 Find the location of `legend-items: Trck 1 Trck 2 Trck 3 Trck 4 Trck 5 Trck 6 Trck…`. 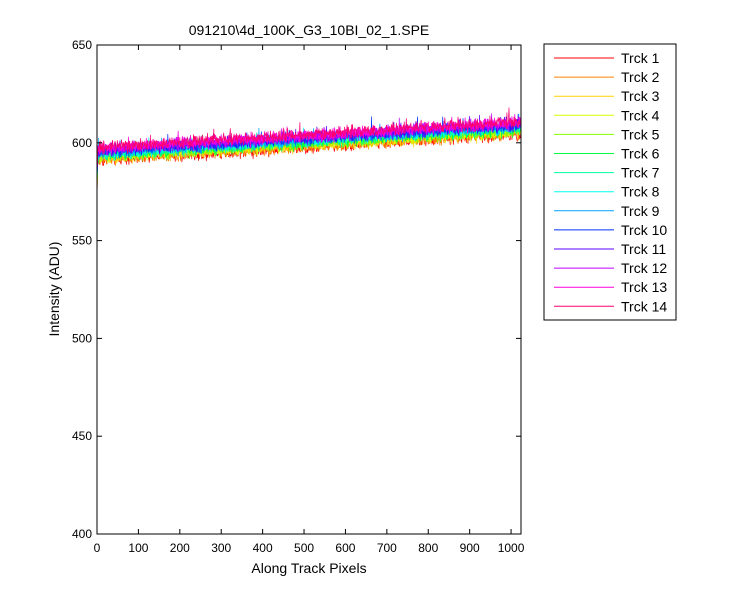

legend-items: Trck 1 Trck 2 Trck 3 Trck 4 Trck 5 Trck 6 Trck… is located at coordinates (610, 182).